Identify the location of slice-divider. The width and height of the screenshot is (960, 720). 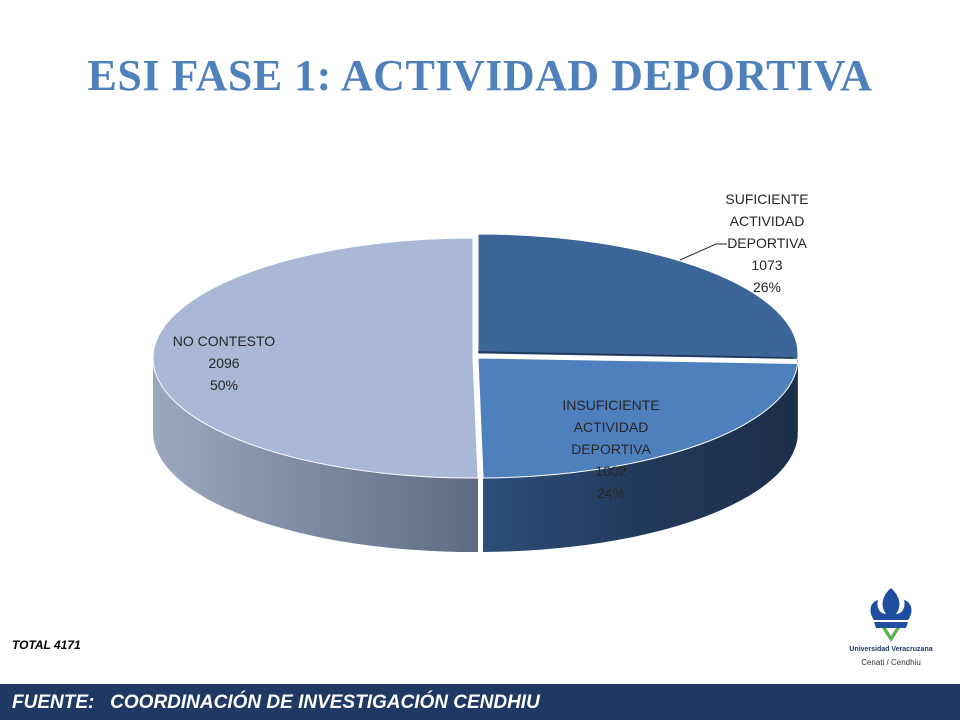
(635, 355).